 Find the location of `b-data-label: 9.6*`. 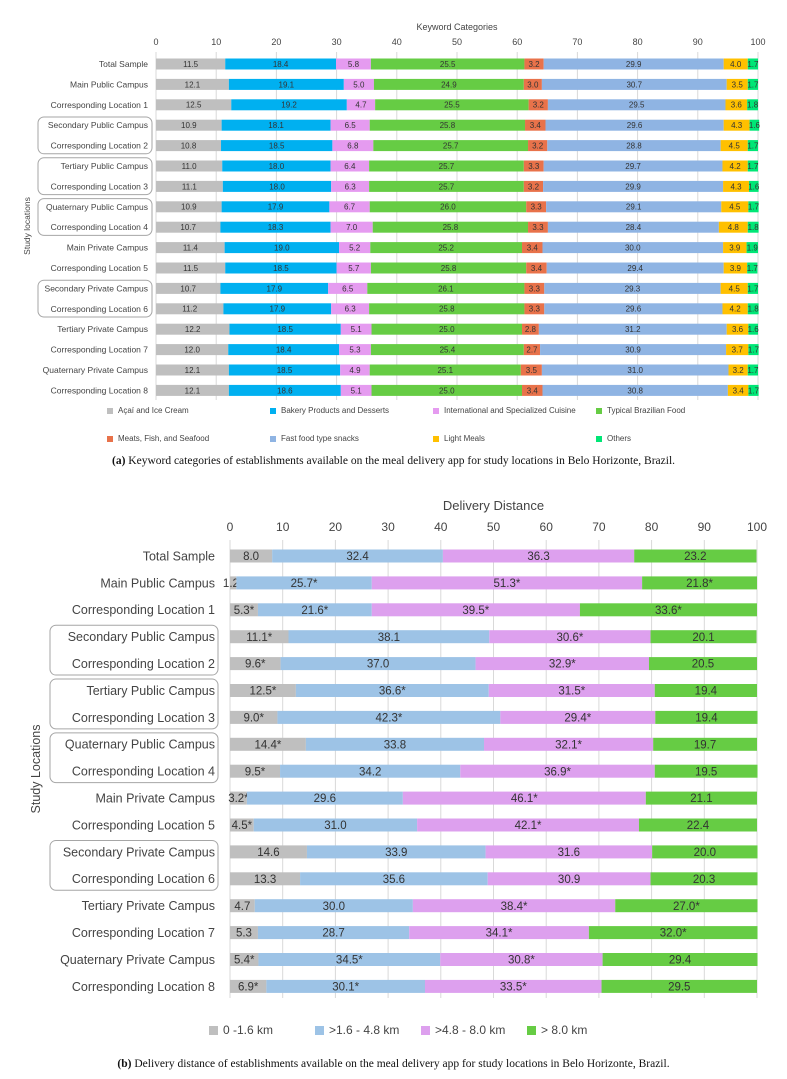

b-data-label: 9.6* is located at coordinates (255, 665).